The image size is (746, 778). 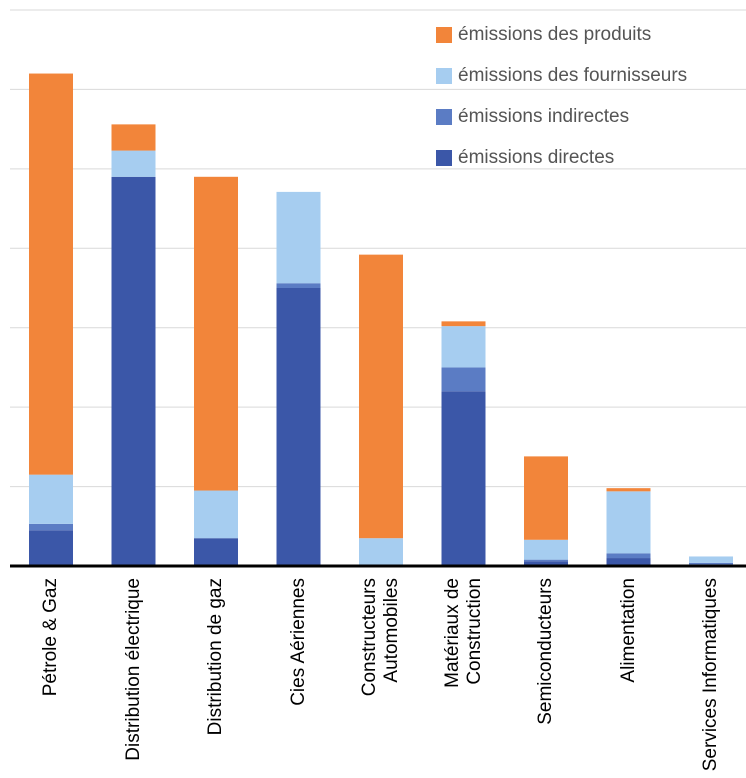 I want to click on x-tick-label: Distribution électrique, so click(x=133, y=669).